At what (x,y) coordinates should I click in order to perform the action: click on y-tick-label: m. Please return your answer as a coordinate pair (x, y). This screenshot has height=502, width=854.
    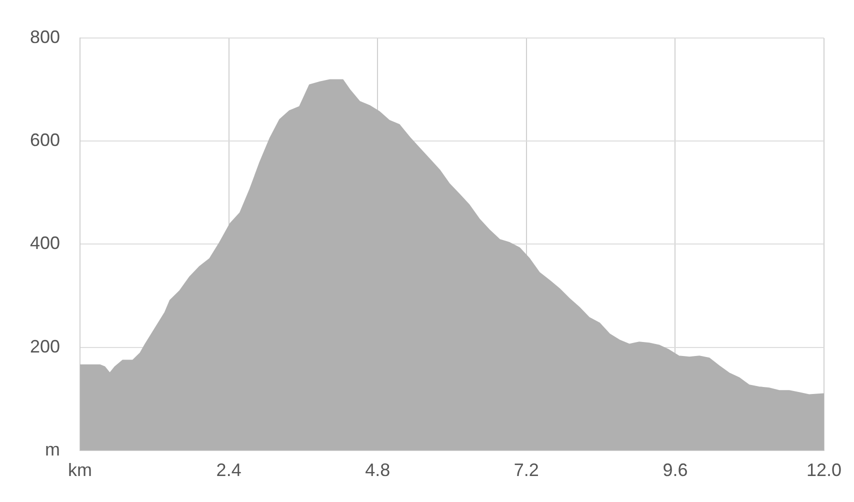
    Looking at the image, I should click on (52, 449).